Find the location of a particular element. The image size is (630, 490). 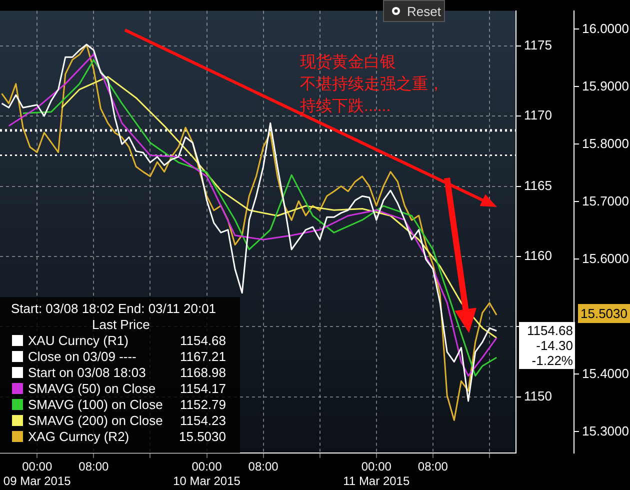

x-tick-label: 00:00 09 Mar 2015 is located at coordinates (37, 474).